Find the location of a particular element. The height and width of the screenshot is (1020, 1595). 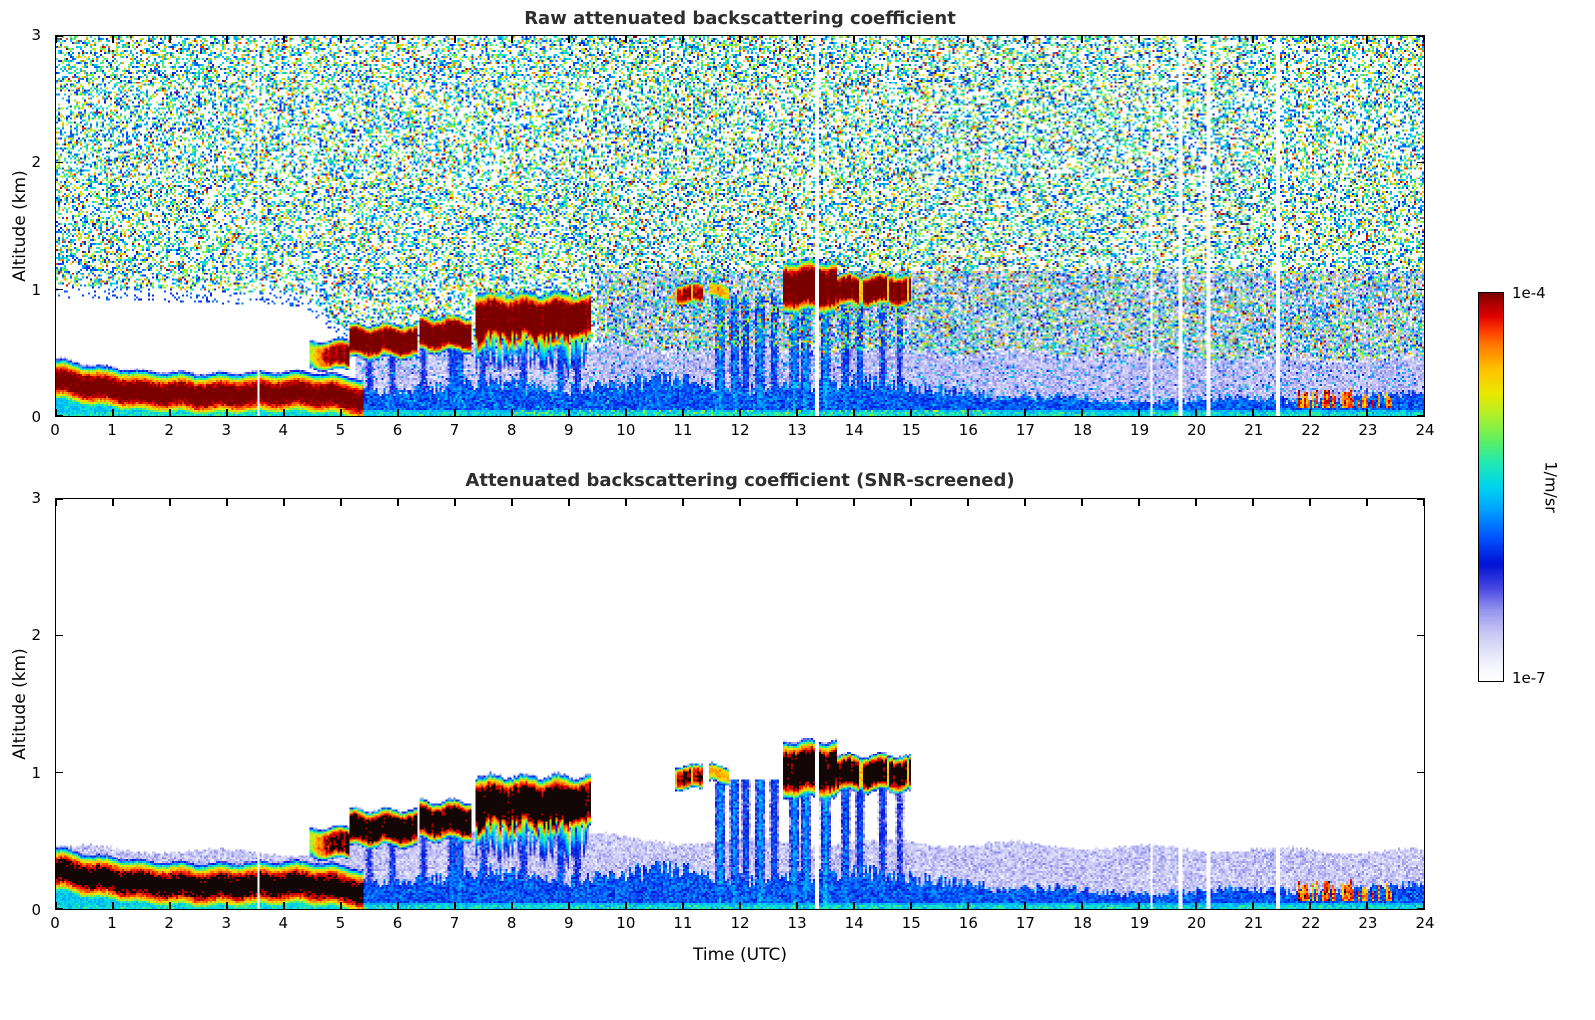

x-tick-label: 4 is located at coordinates (283, 430).